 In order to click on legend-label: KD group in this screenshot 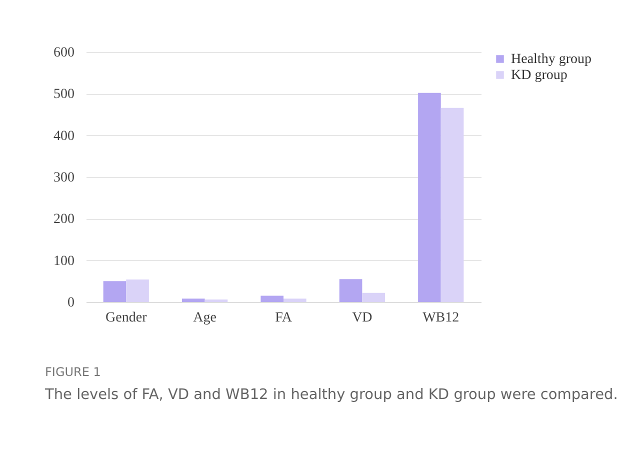, I will do `click(539, 75)`.